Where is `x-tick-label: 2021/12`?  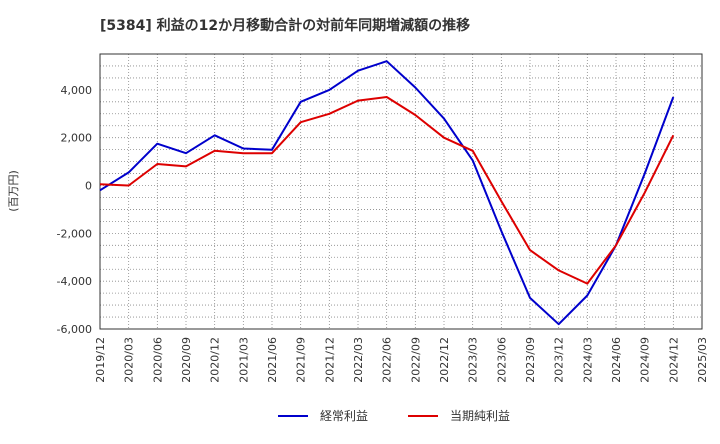
x-tick-label: 2021/12 is located at coordinates (329, 360).